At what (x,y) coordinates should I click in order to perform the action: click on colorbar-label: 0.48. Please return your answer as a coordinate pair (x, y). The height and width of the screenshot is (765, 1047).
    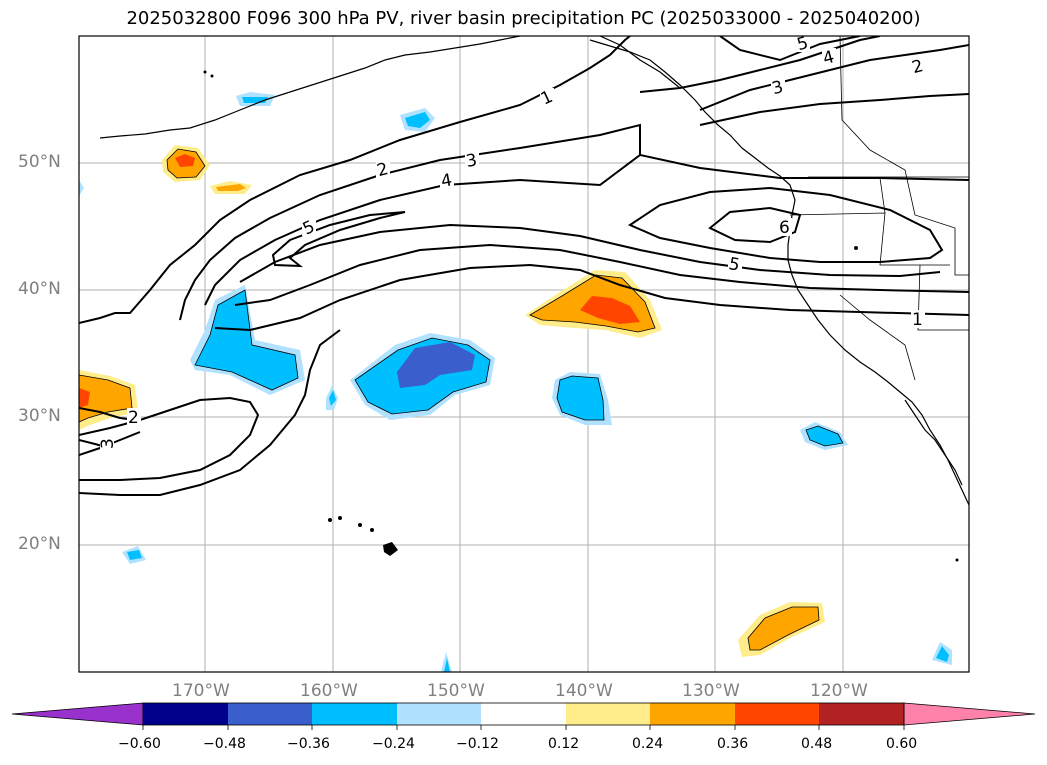
    Looking at the image, I should click on (817, 744).